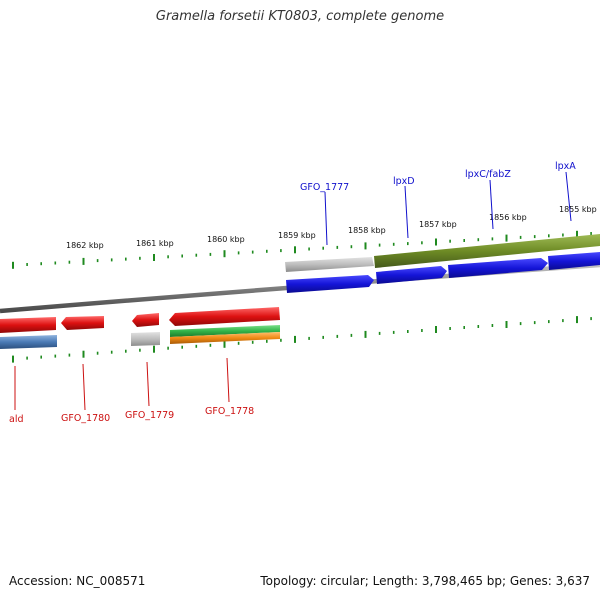 This screenshot has width=600, height=600. I want to click on gene-label-gfo-1777: GFO_1777, so click(324, 187).